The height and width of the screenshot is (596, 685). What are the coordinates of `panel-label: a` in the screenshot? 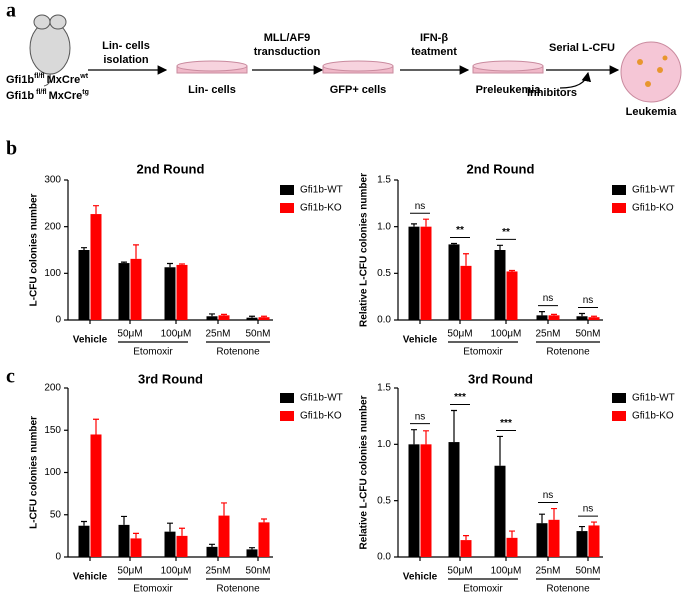 It's located at (11, 11).